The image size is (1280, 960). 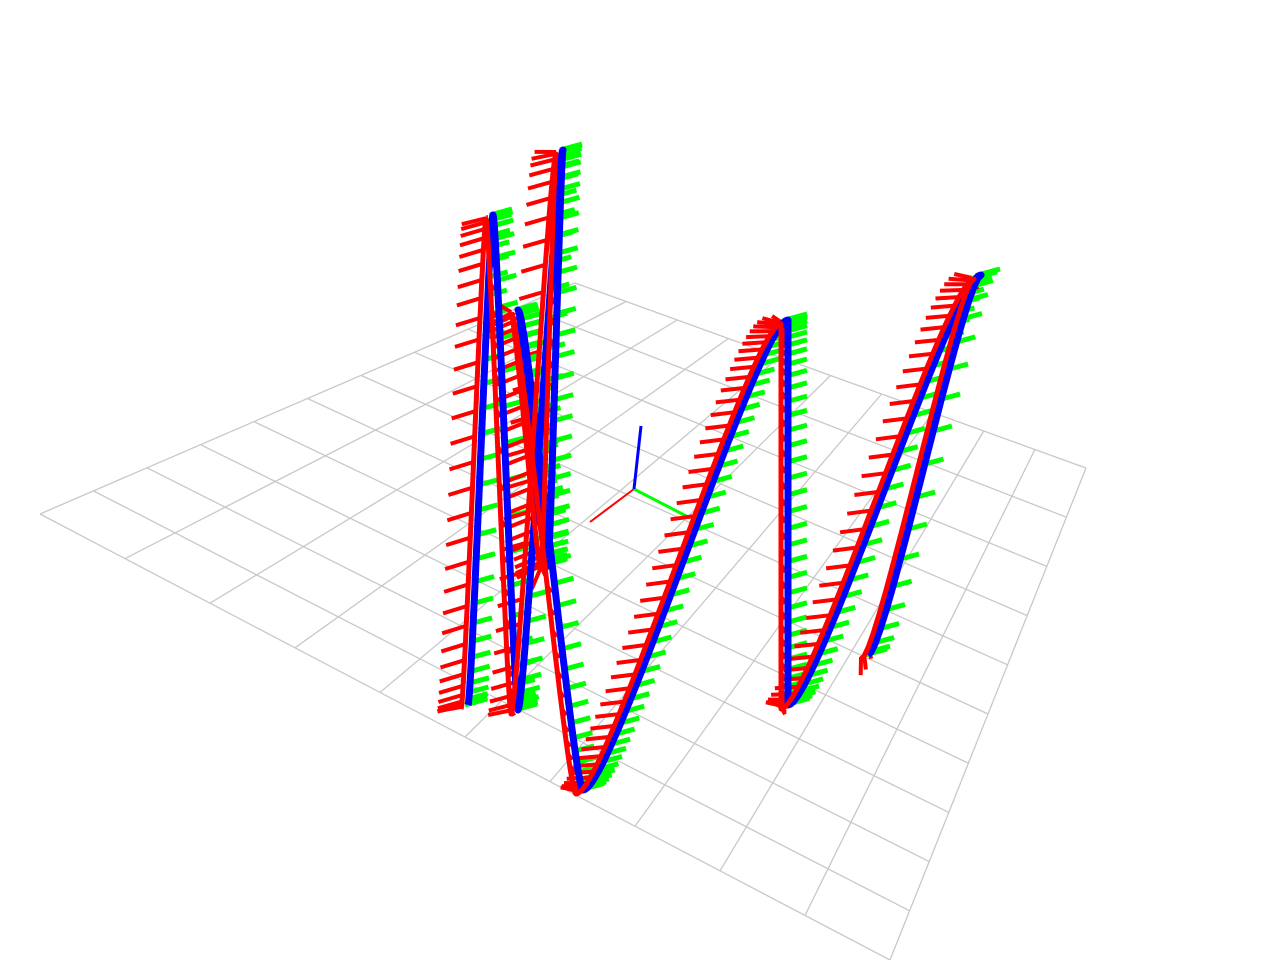 I want to click on origin-axes, so click(x=640, y=474).